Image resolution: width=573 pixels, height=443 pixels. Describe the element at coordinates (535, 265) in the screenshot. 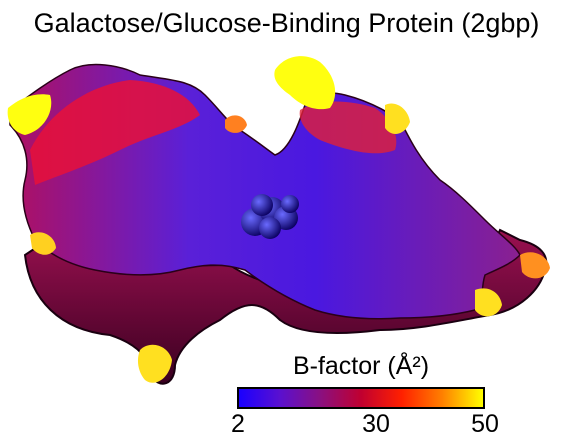

I see `orange-patch-right` at that location.